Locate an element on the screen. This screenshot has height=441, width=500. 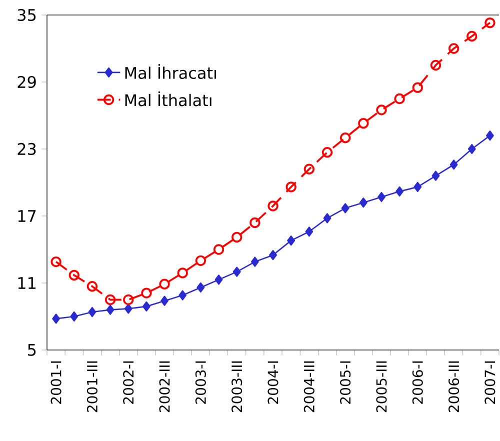
legend-label: Mal İhracatı is located at coordinates (170, 71).